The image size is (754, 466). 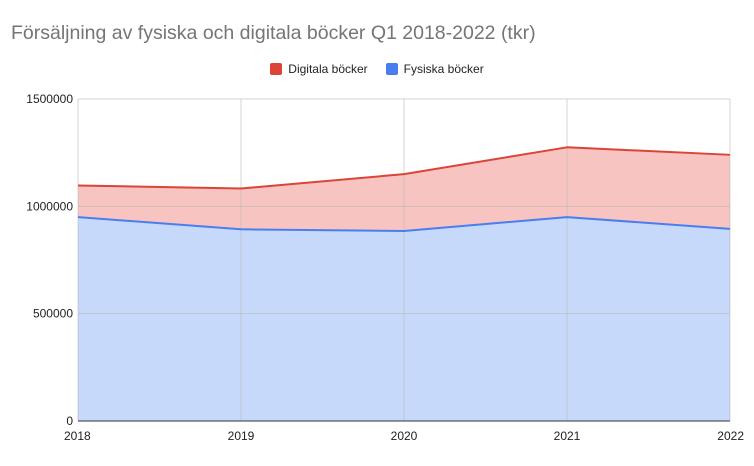 What do you see at coordinates (69, 421) in the screenshot?
I see `y-tick-label-0: 0` at bounding box center [69, 421].